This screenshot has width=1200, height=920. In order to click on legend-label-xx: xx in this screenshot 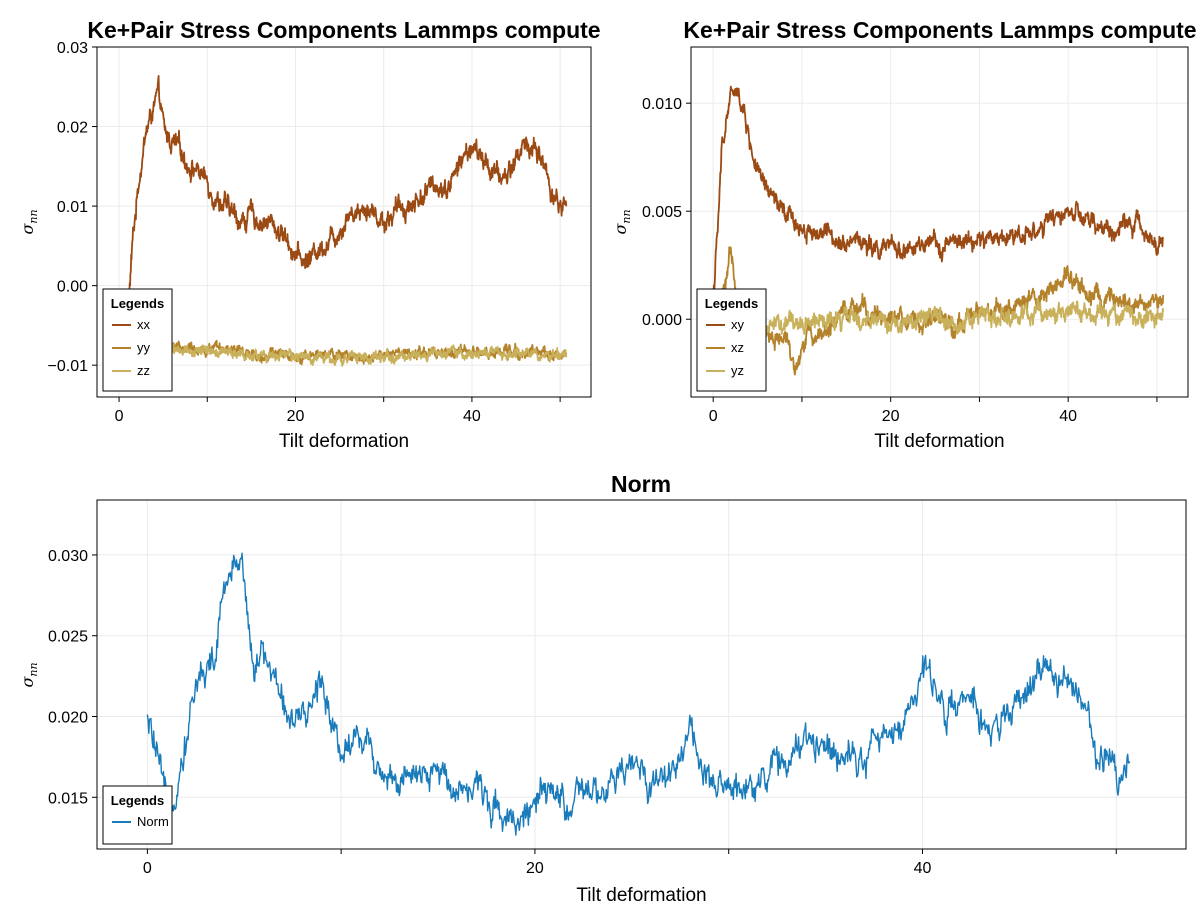, I will do `click(144, 324)`.